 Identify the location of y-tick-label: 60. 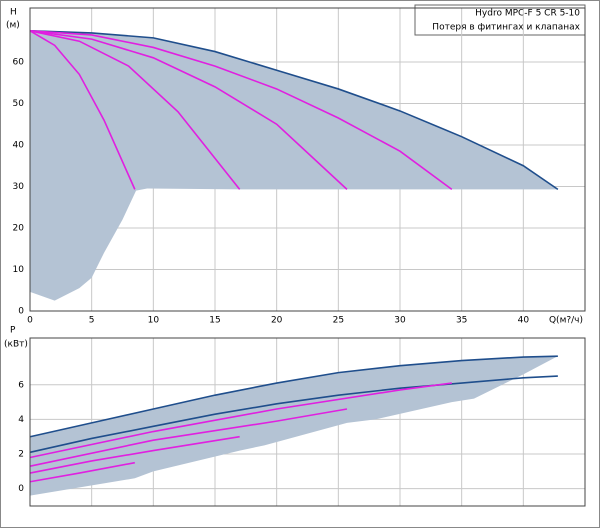
(19, 62).